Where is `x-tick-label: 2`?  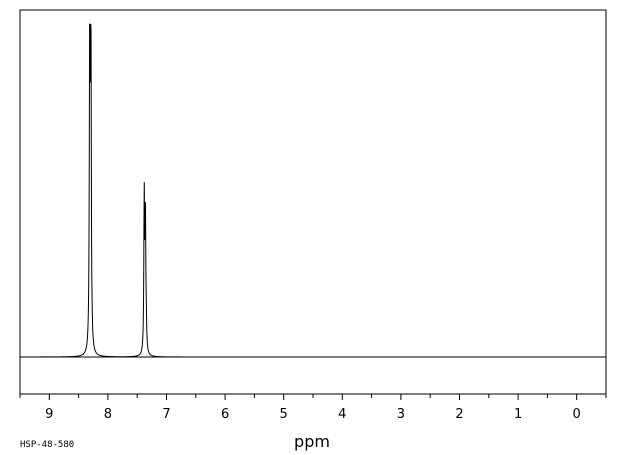 x-tick-label: 2 is located at coordinates (459, 414).